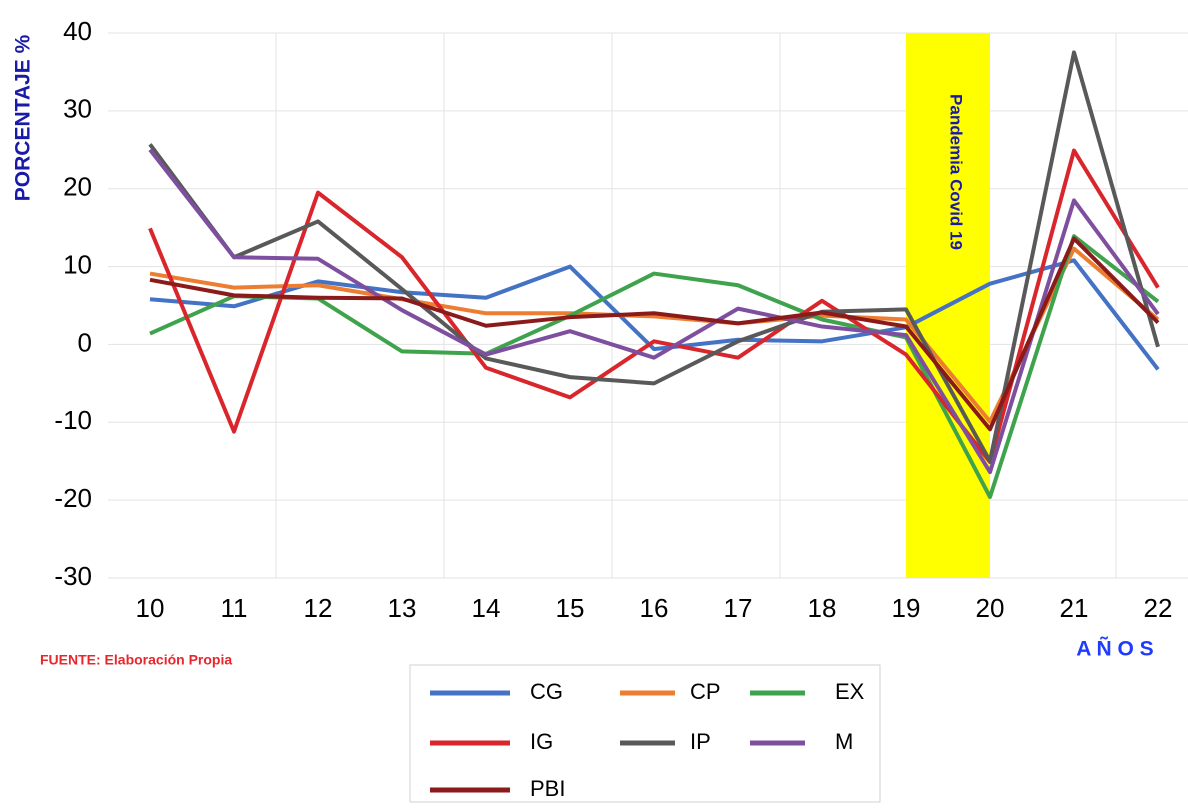  What do you see at coordinates (705, 691) in the screenshot?
I see `legend-label: CP` at bounding box center [705, 691].